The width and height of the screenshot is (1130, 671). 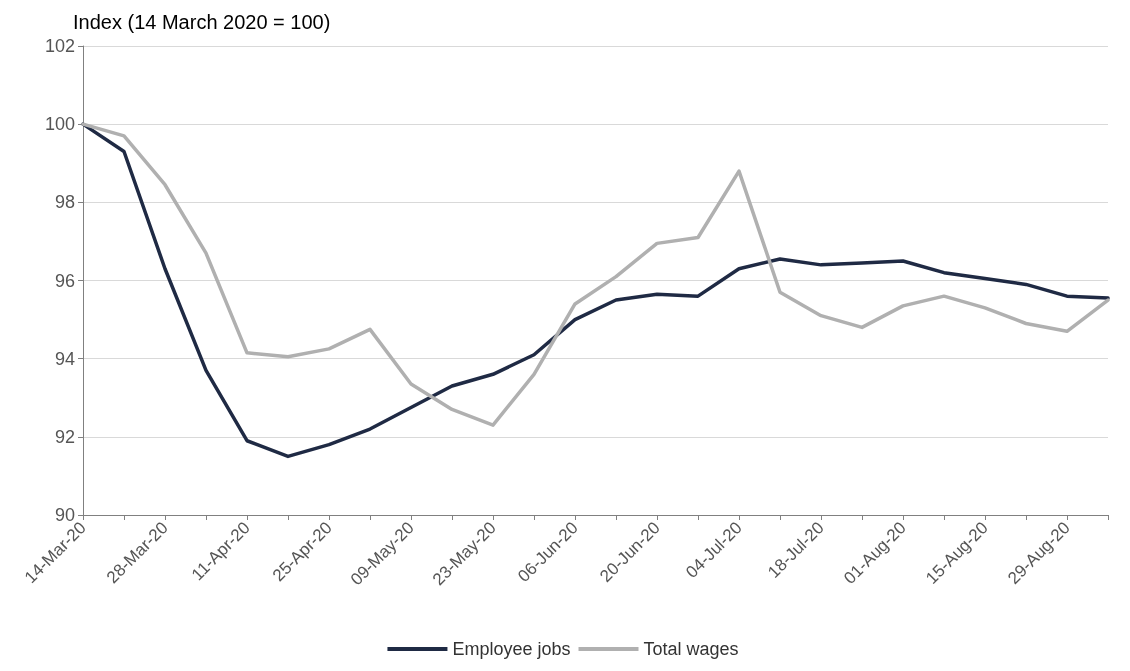 What do you see at coordinates (64, 436) in the screenshot?
I see `y-tick-label: 92` at bounding box center [64, 436].